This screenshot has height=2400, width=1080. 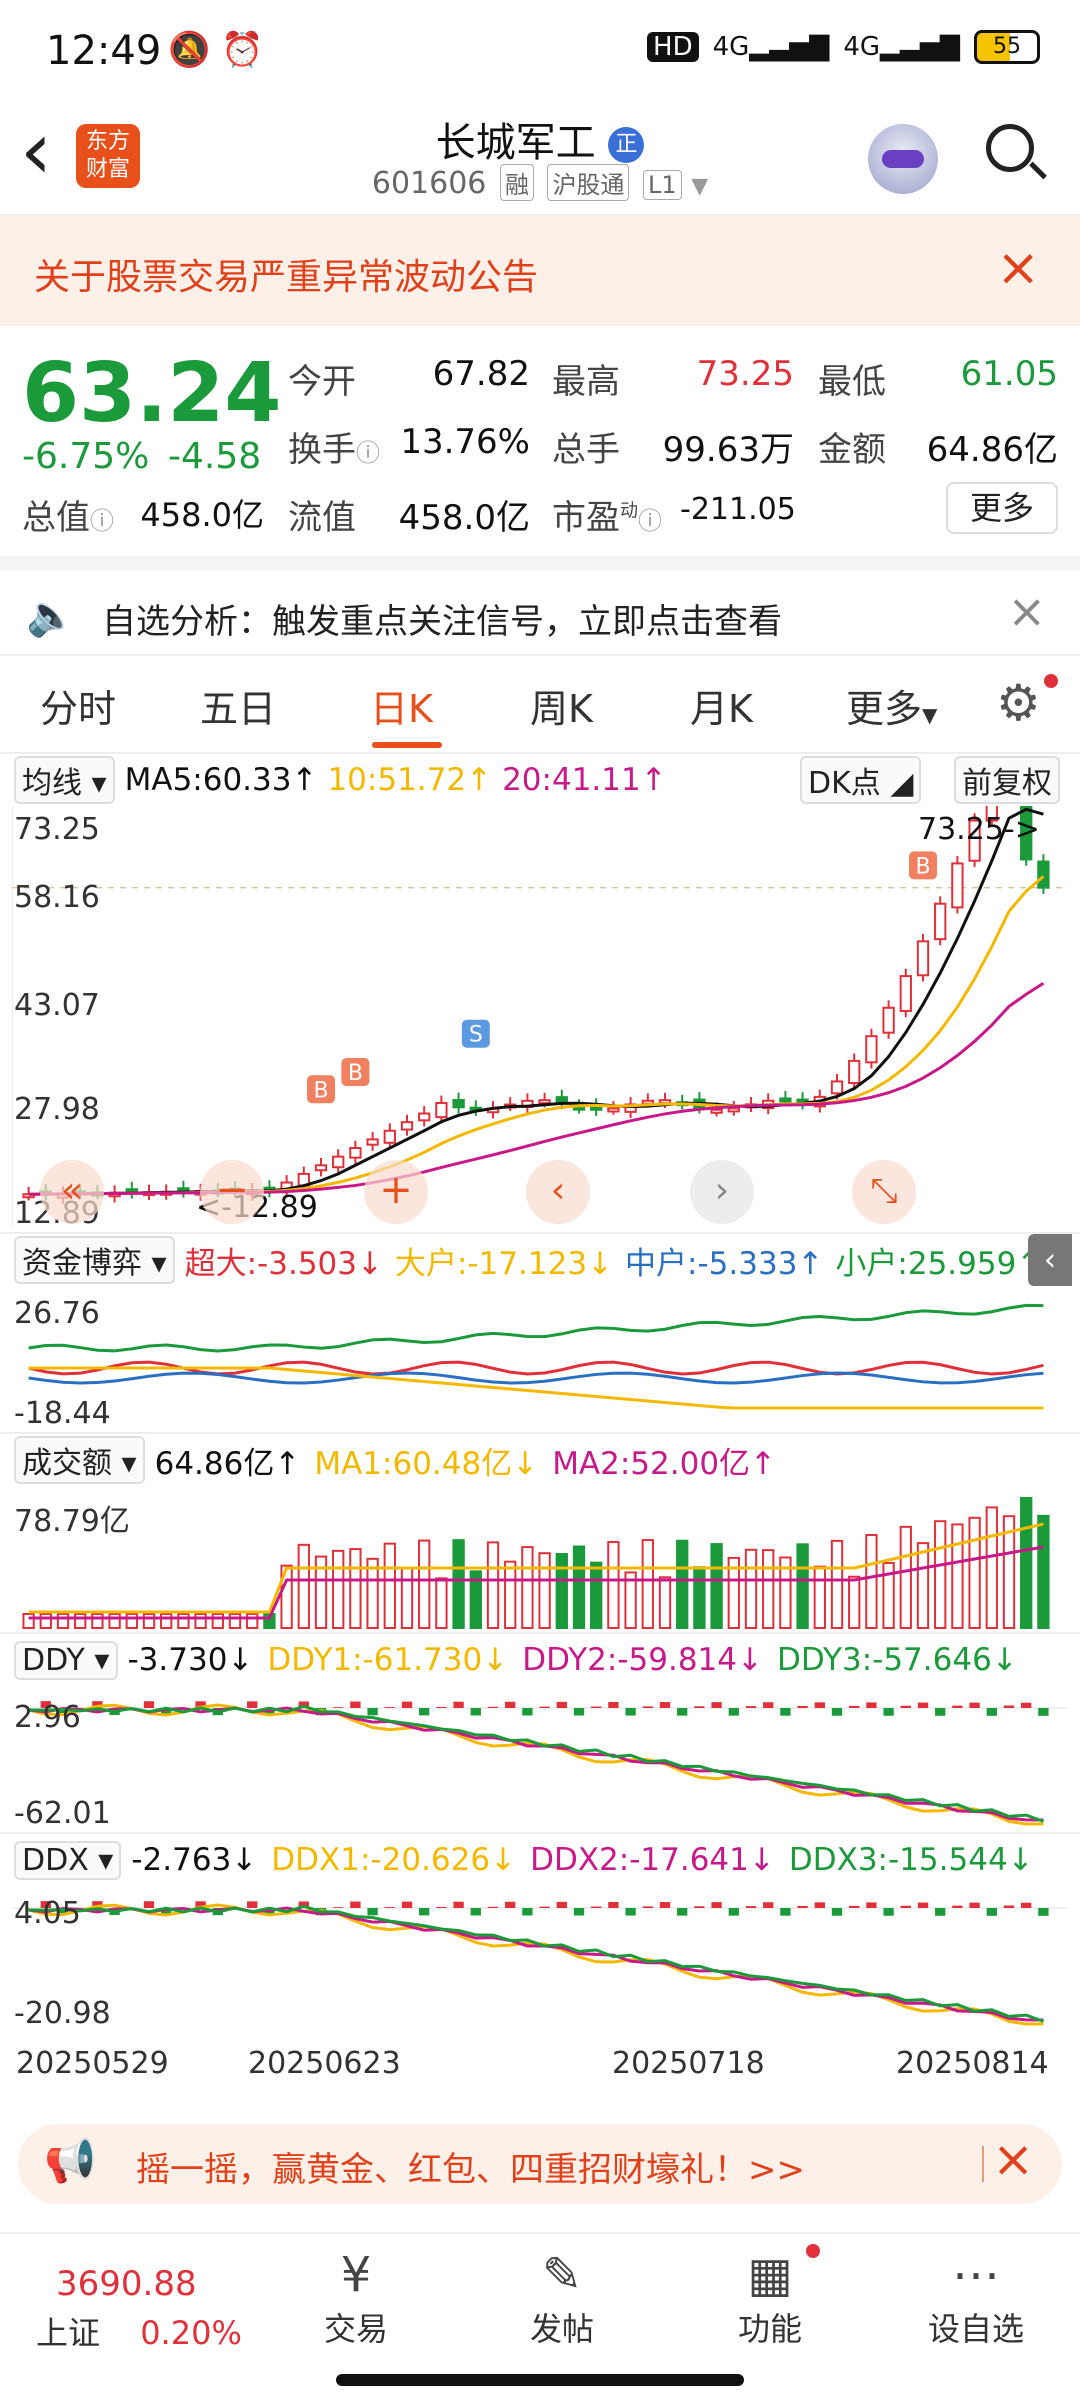 I want to click on analysis-bar: 🔈 自选分析：触发重点关注信号，立即点击查看 ×, so click(x=540, y=606).